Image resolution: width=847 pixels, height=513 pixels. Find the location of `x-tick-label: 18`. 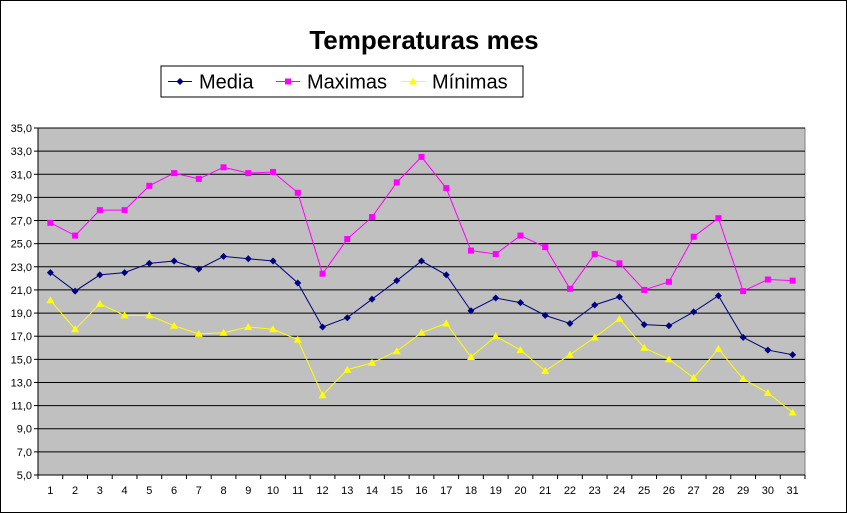

x-tick-label: 18 is located at coordinates (471, 491).